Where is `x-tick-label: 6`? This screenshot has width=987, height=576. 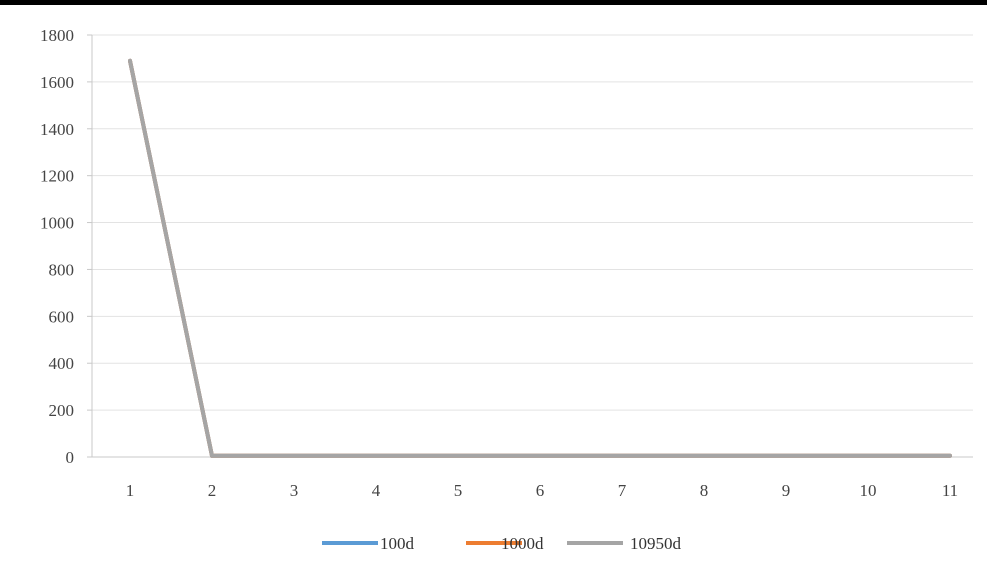
x-tick-label: 6 is located at coordinates (540, 490).